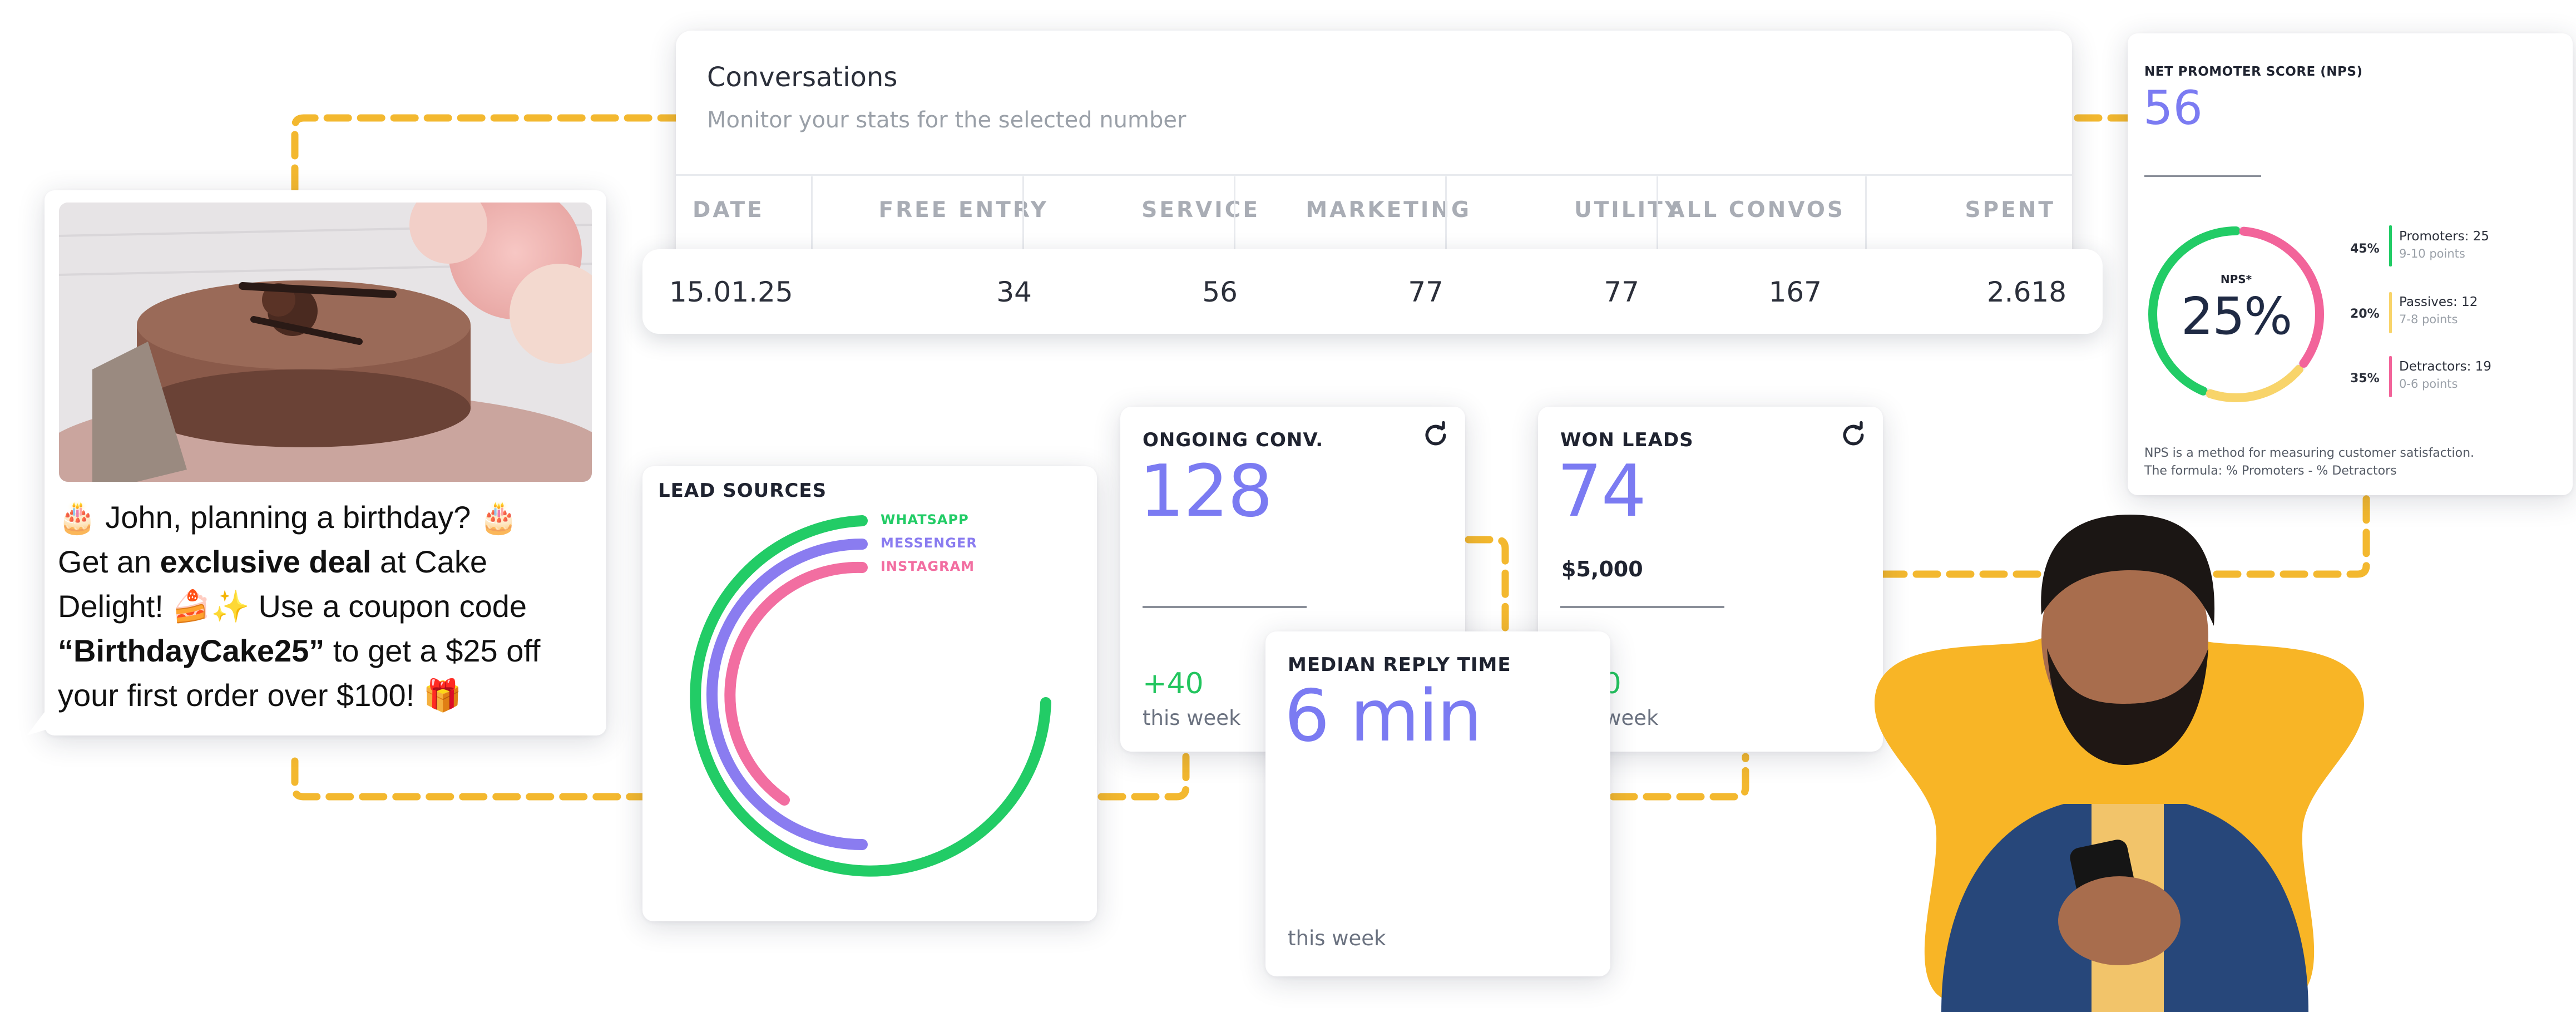  What do you see at coordinates (1399, 665) in the screenshot?
I see `median-title: MEDIAN REPLY TIME` at bounding box center [1399, 665].